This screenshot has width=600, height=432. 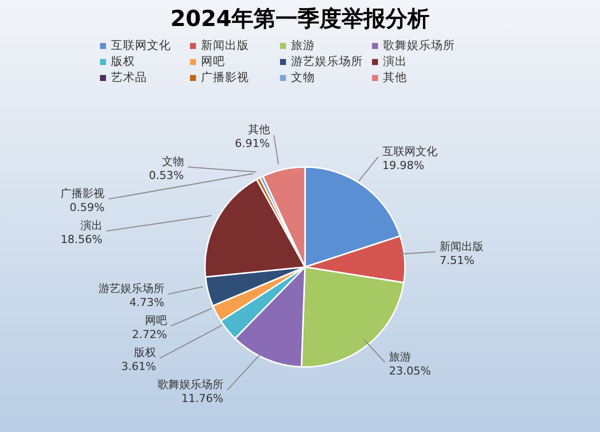 I want to click on data-label: 11.76%, so click(x=202, y=399).